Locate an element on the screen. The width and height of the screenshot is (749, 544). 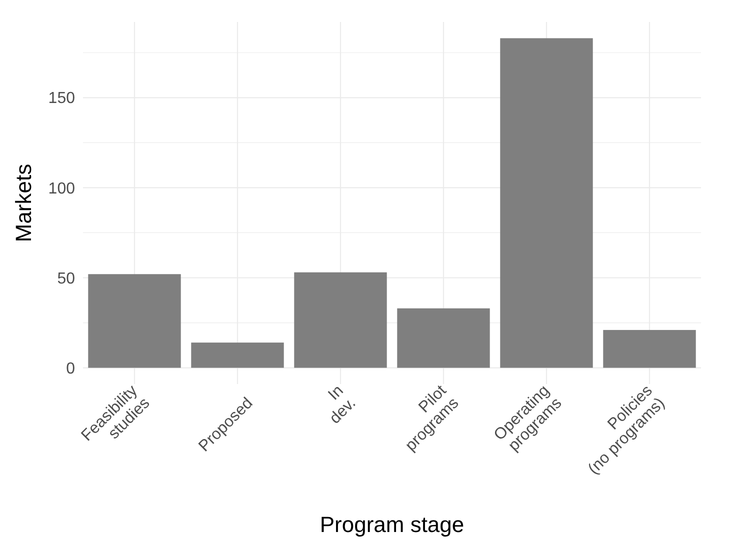
y-tick-label: 50 is located at coordinates (66, 279).